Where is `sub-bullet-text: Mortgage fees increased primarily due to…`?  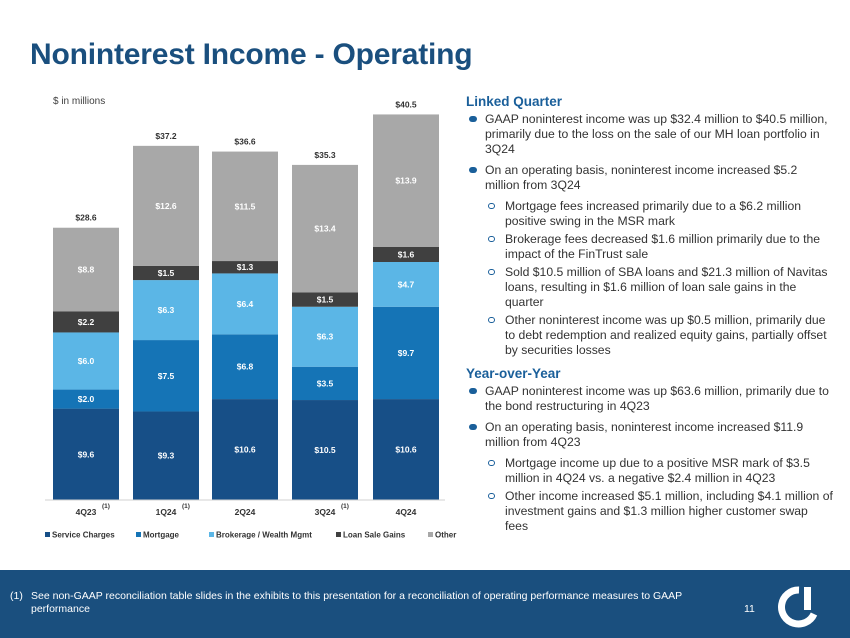 sub-bullet-text: Mortgage fees increased primarily due to… is located at coordinates (653, 213).